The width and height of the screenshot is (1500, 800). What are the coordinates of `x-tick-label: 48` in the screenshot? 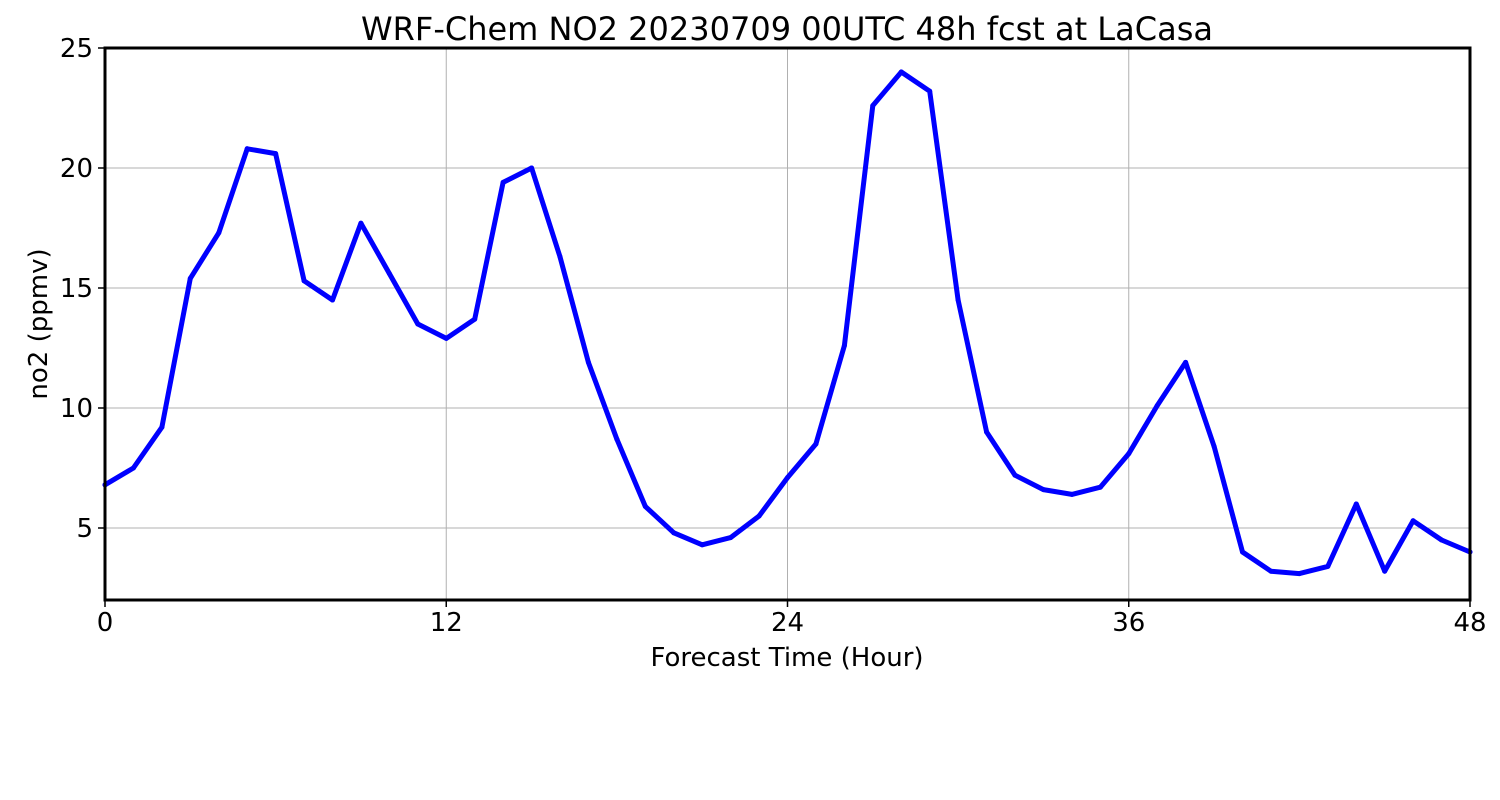 It's located at (1469, 623).